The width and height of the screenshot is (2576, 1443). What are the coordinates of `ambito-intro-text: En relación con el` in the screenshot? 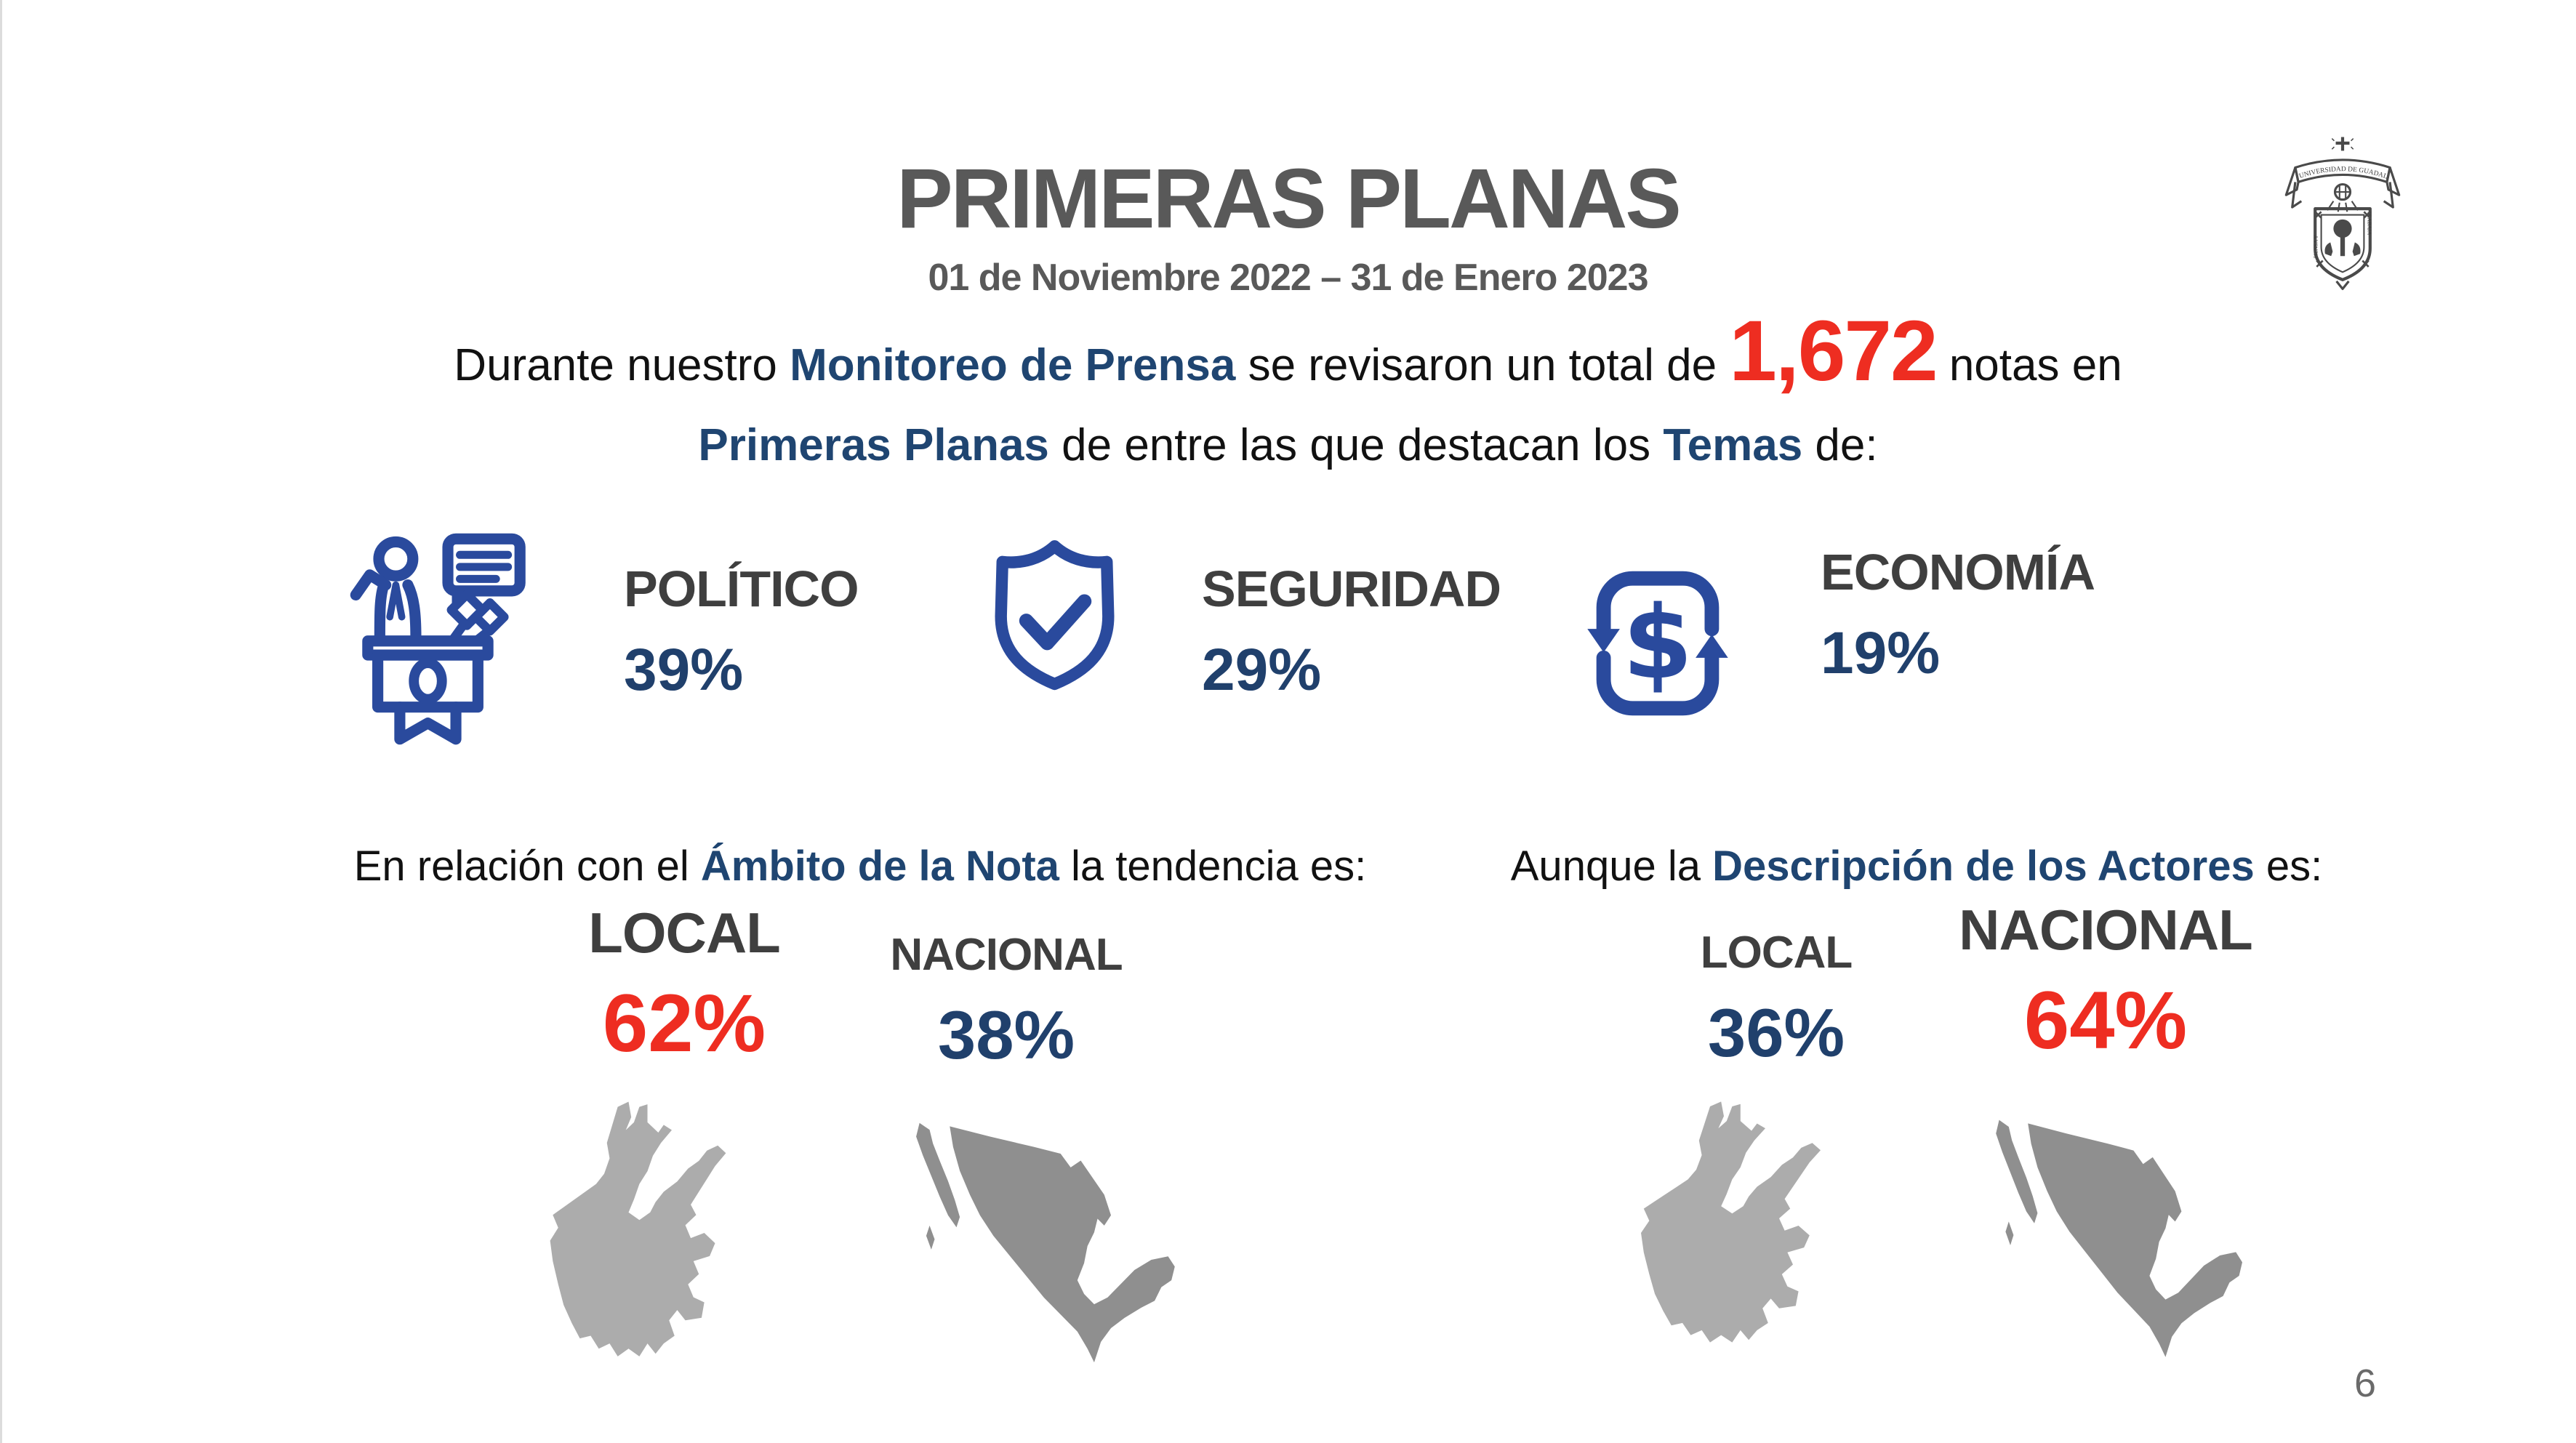 It's located at (527, 866).